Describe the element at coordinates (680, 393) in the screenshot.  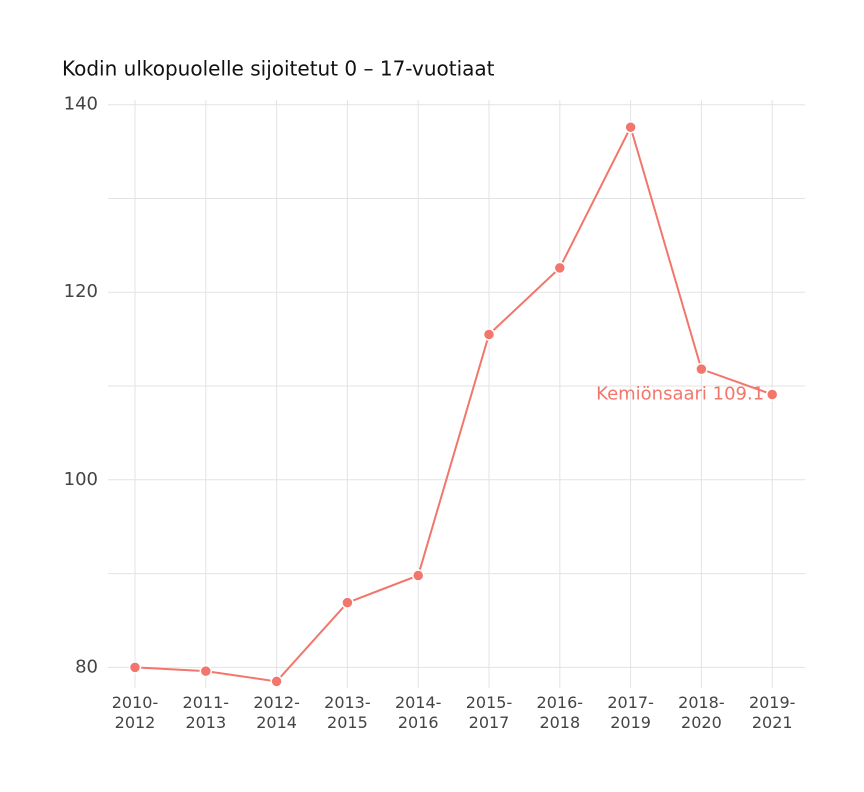
I see `annotation: Kemiönsaari 109.1` at that location.